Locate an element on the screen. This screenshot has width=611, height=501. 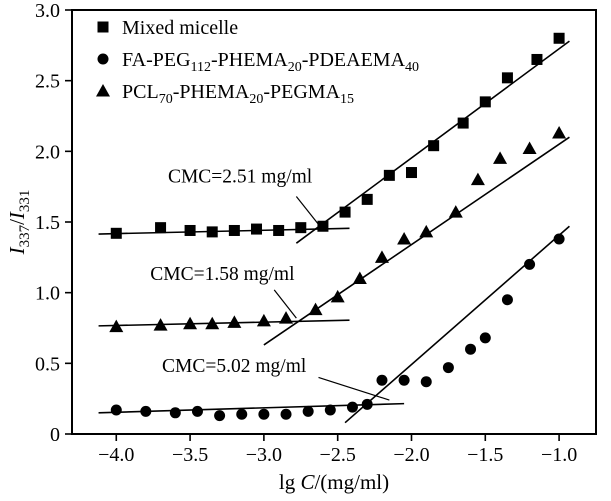
x-tick-label: −1.5 is located at coordinates (485, 455).